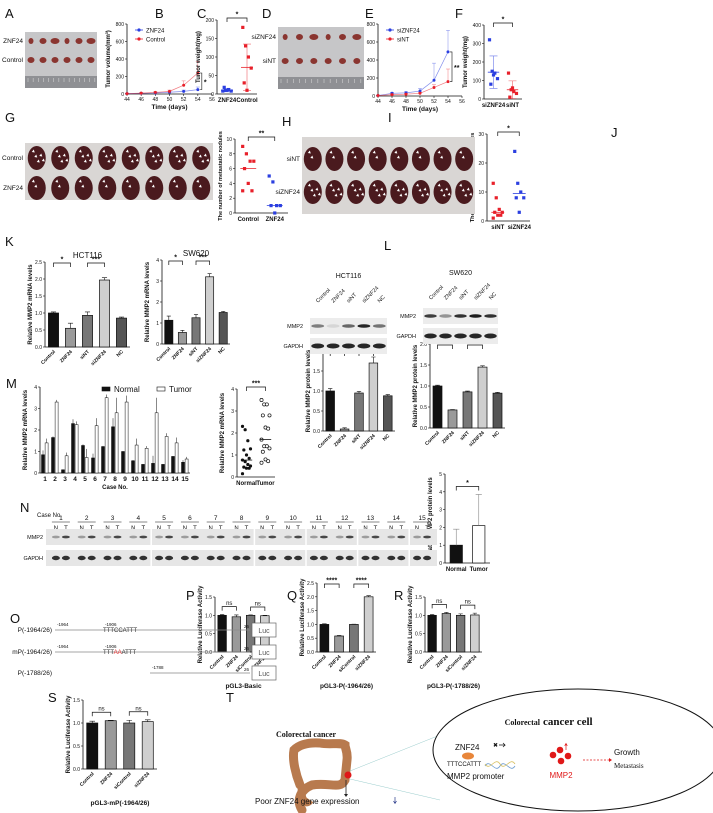 Image resolution: width=713 pixels, height=813 pixels. What do you see at coordinates (95, 479) in the screenshot?
I see `x-tick-label: 6` at bounding box center [95, 479].